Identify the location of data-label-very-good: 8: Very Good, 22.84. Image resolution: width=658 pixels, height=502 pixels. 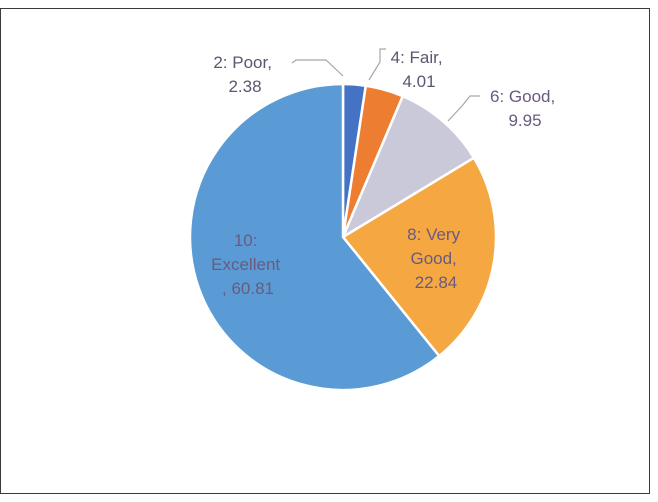
(436, 258).